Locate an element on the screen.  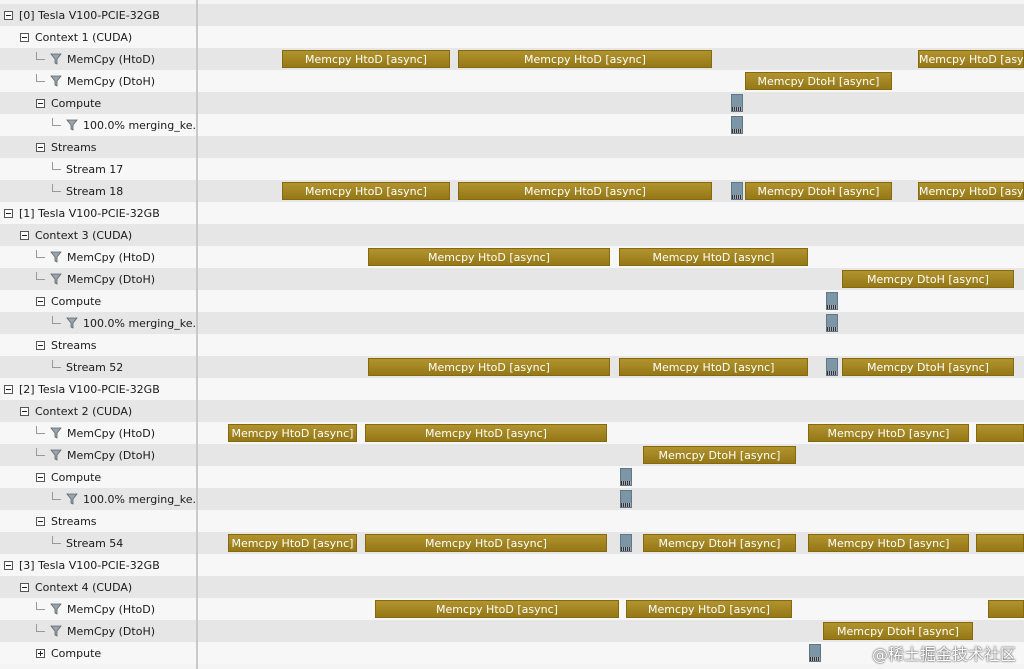
tree-row: Stream 18 is located at coordinates (98, 191).